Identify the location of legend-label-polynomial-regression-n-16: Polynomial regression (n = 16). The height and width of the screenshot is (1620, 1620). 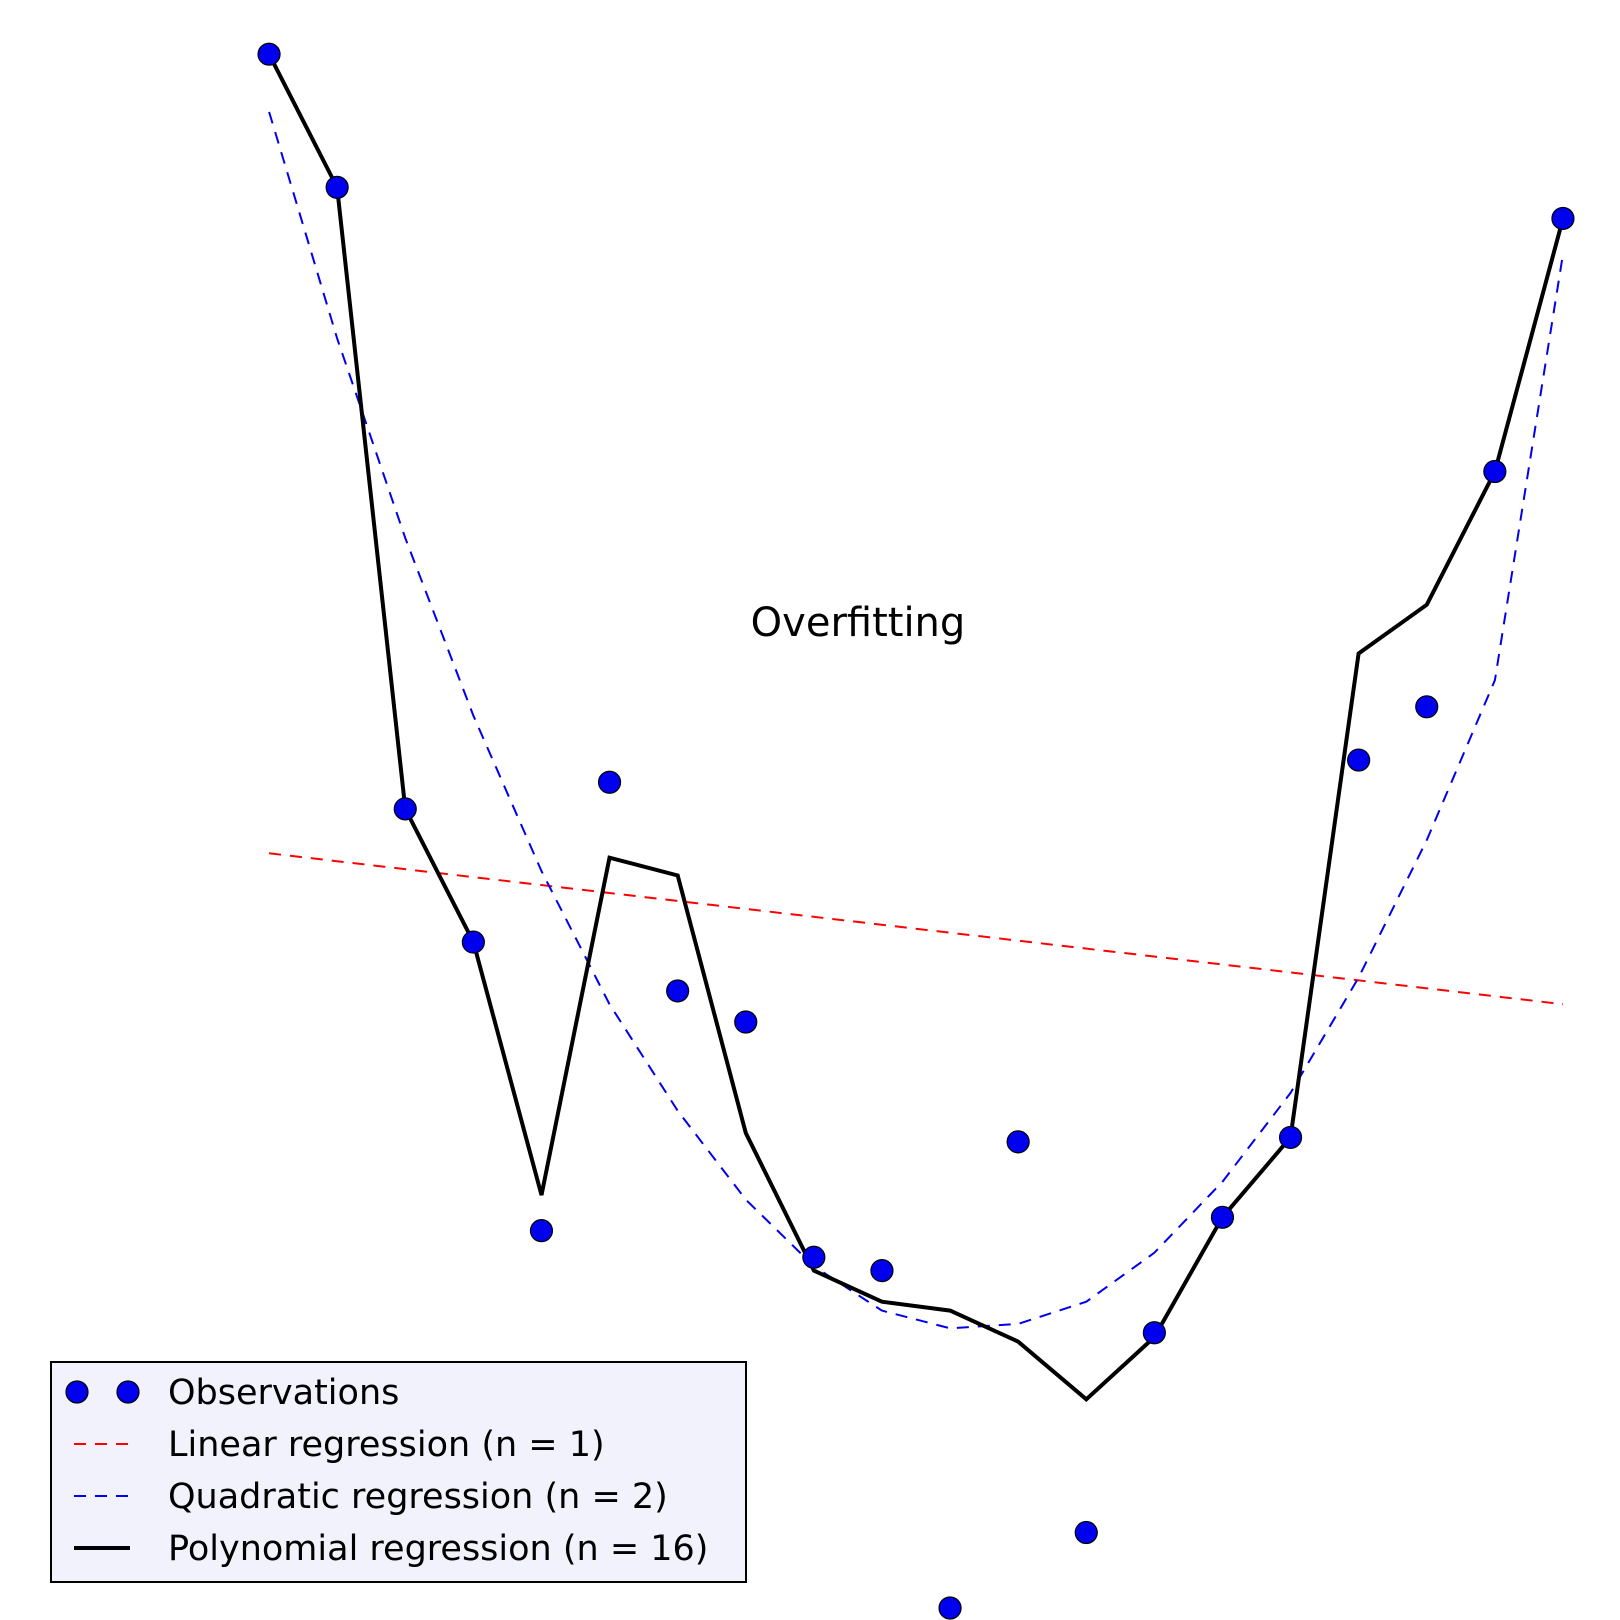
(438, 1549).